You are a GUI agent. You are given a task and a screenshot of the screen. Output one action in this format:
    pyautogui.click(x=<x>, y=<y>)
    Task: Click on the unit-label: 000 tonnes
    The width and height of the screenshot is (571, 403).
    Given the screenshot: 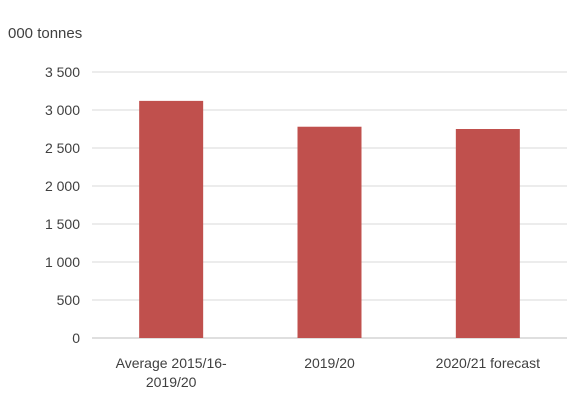 What is the action you would take?
    pyautogui.click(x=45, y=33)
    